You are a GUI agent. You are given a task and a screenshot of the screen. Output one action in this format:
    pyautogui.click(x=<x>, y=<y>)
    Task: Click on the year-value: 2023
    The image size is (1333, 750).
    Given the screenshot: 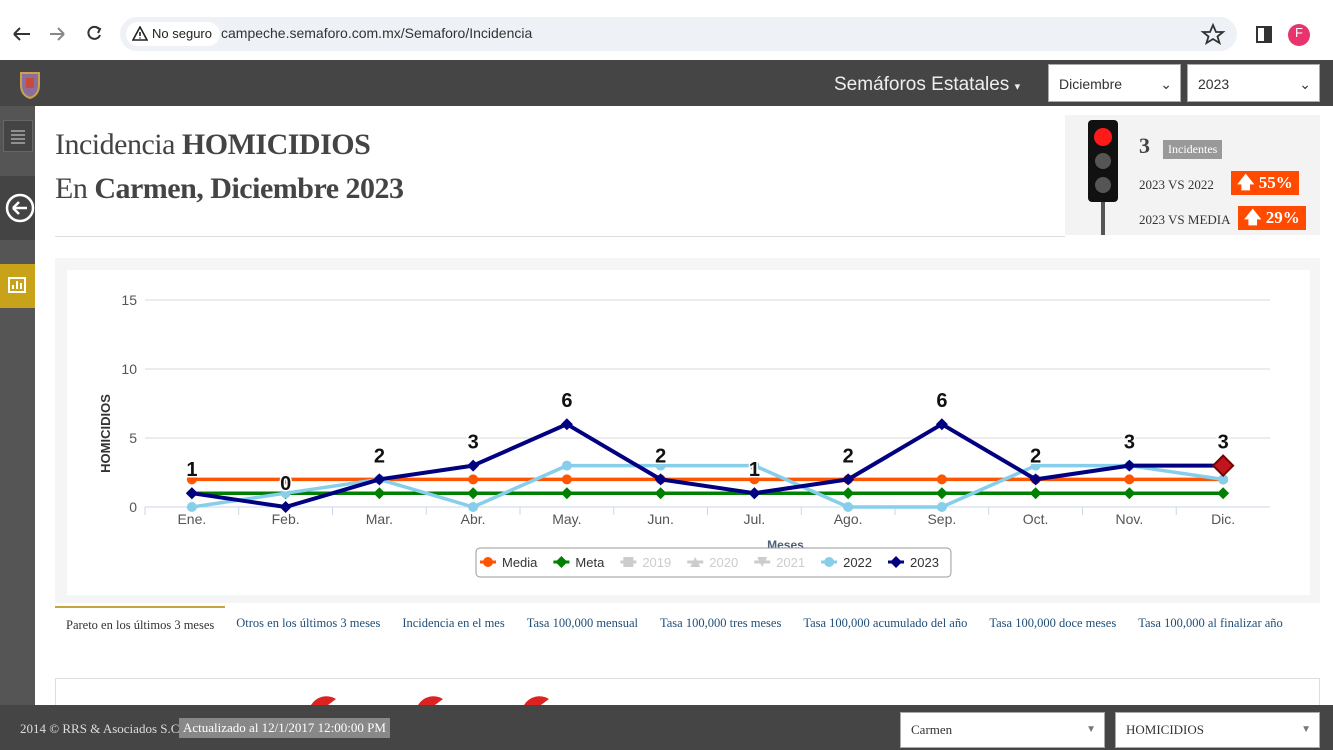 What is the action you would take?
    pyautogui.click(x=1214, y=84)
    